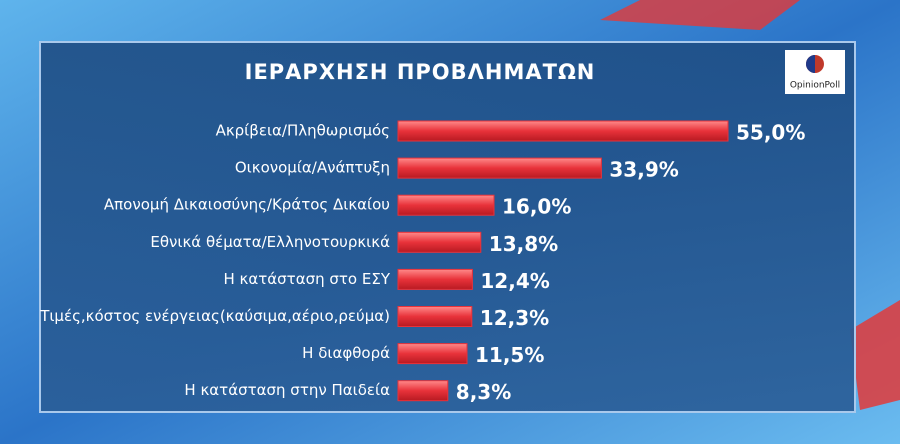 The width and height of the screenshot is (900, 444). I want to click on category-label: Η κατάσταση στην Παιδεία, so click(287, 390).